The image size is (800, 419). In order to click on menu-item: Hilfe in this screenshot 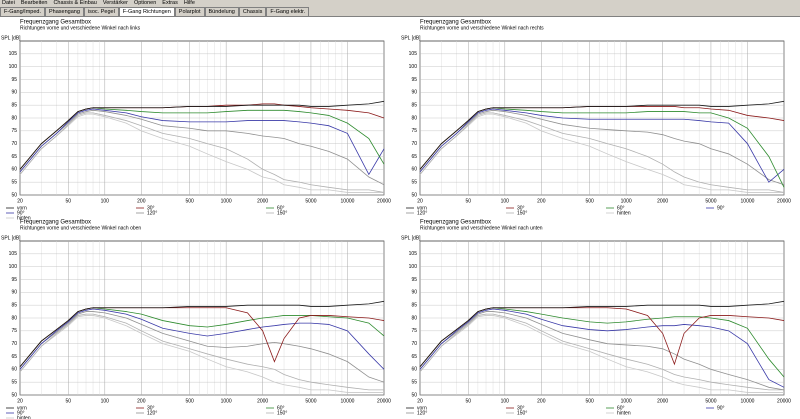, I will do `click(189, 3)`.